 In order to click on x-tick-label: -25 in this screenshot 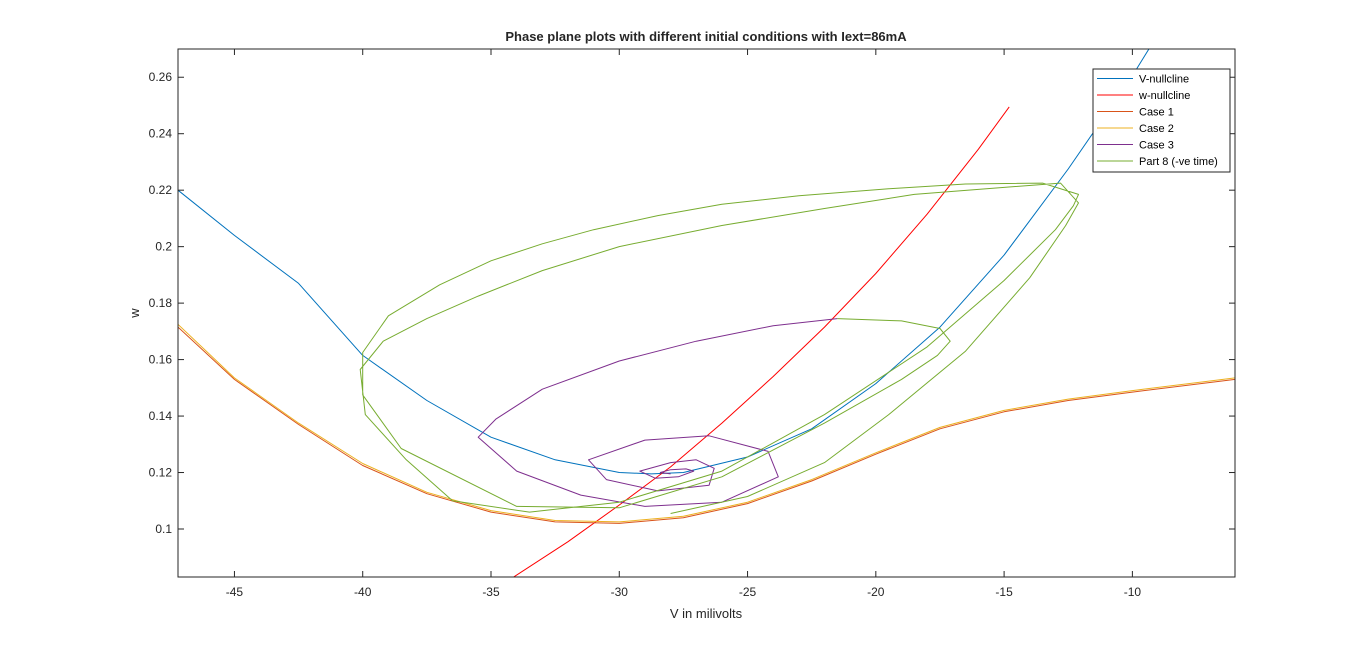, I will do `click(748, 592)`.